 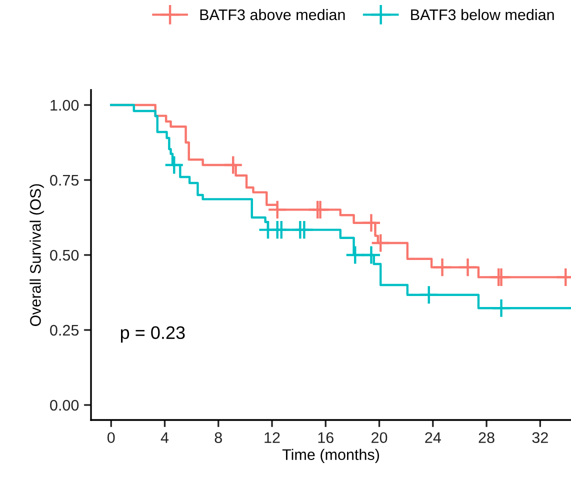 What do you see at coordinates (482, 14) in the screenshot?
I see `legend-label: BATF3 below median` at bounding box center [482, 14].